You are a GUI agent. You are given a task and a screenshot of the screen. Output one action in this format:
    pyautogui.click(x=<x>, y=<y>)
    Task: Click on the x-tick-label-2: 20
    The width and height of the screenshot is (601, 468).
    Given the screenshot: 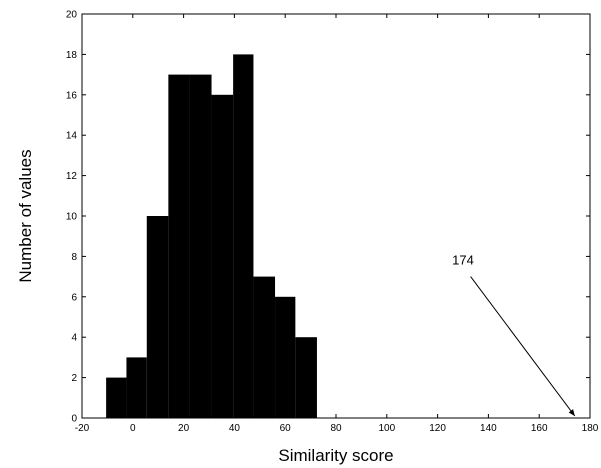 What is the action you would take?
    pyautogui.click(x=184, y=428)
    